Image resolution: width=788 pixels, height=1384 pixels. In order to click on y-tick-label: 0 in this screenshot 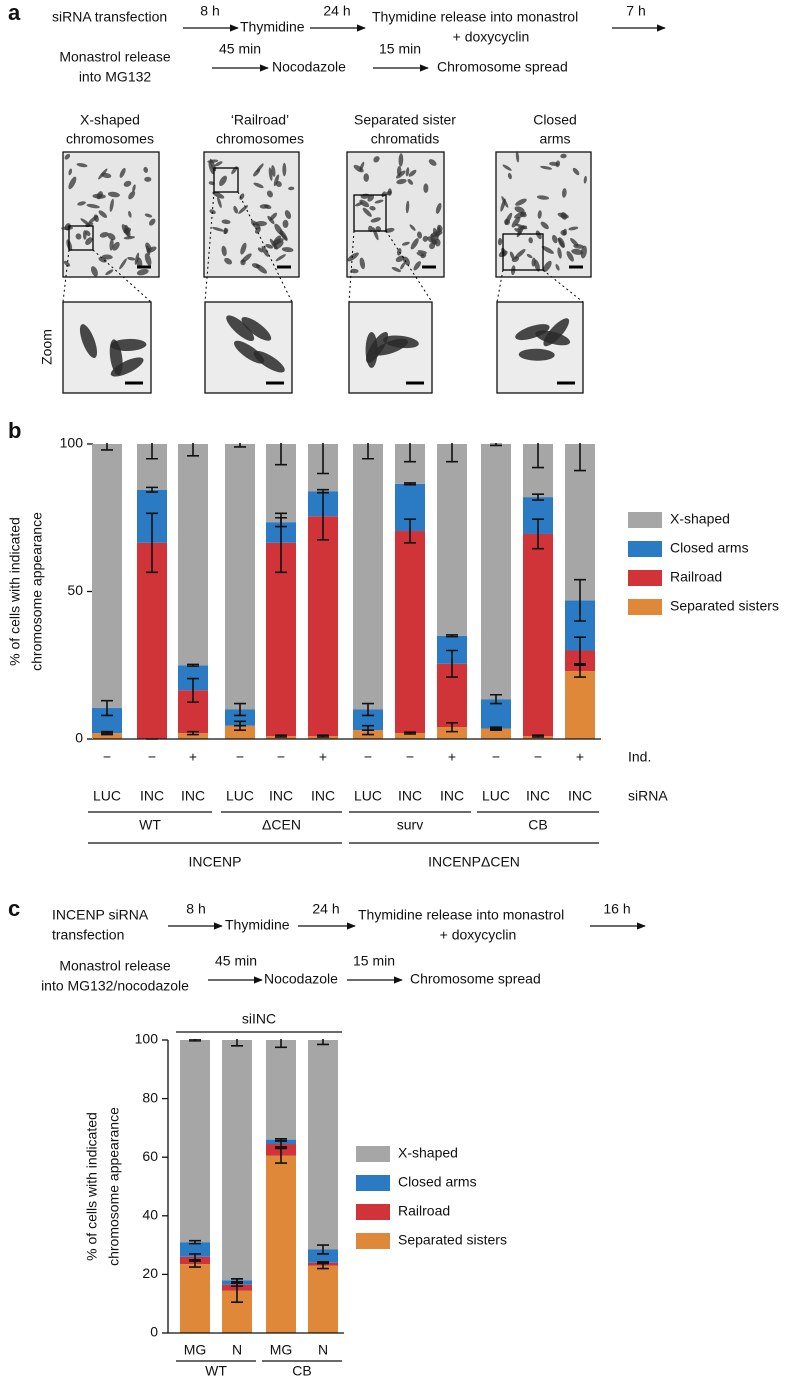, I will do `click(79, 738)`.